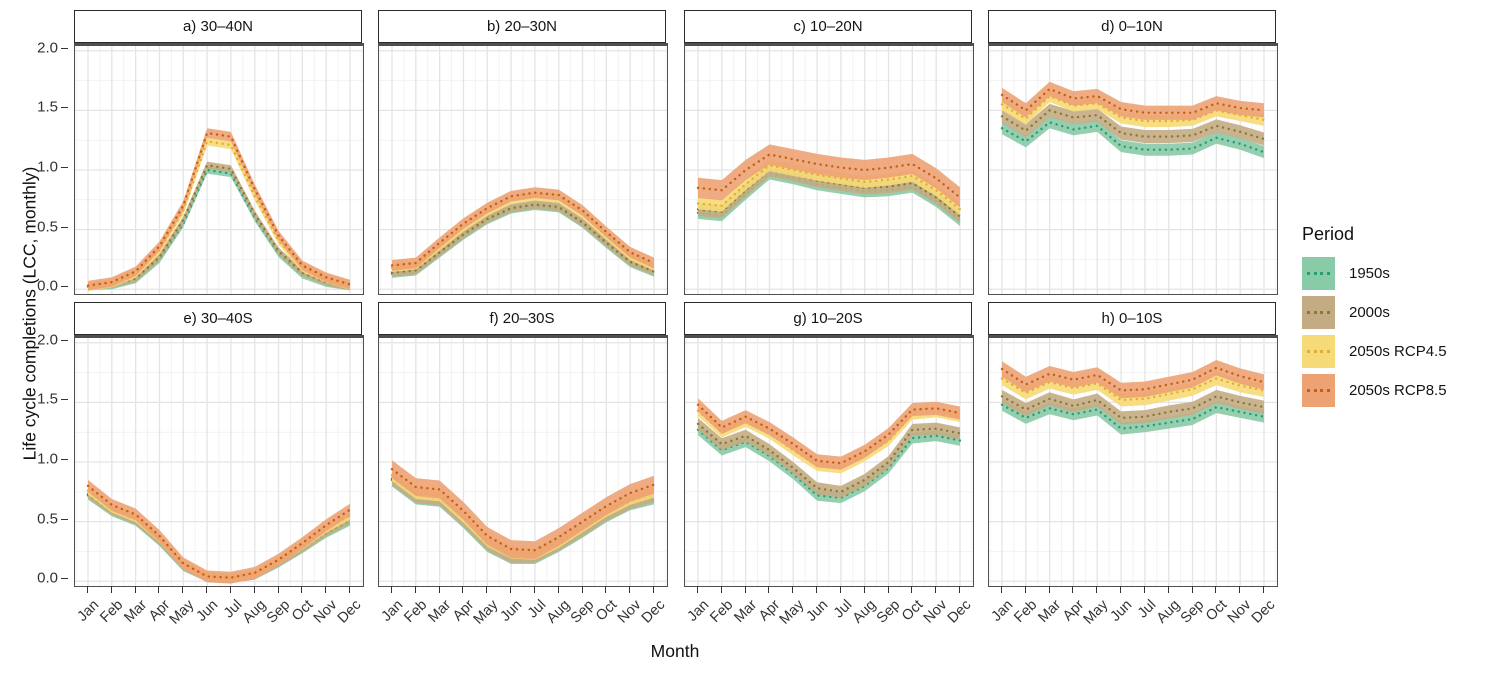 The image size is (1500, 675). What do you see at coordinates (828, 26) in the screenshot?
I see `facet-title: c) 10–20N` at bounding box center [828, 26].